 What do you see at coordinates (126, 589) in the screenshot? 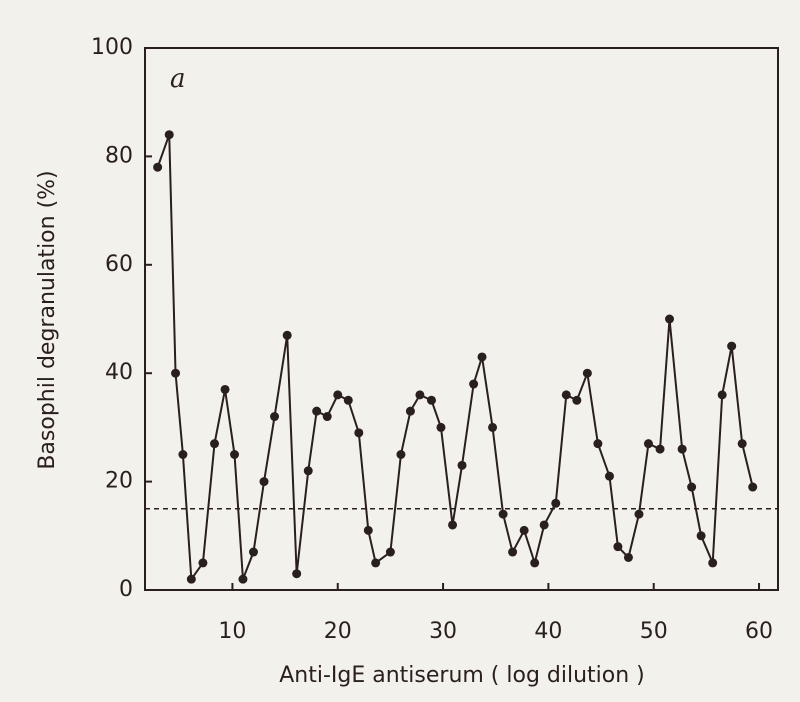
I see `y-tick-label: 0` at bounding box center [126, 589].